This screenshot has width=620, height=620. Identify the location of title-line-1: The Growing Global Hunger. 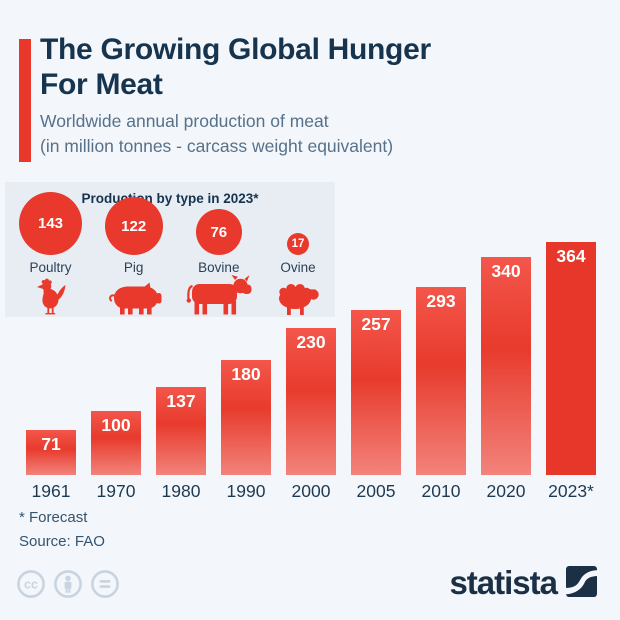
(235, 49).